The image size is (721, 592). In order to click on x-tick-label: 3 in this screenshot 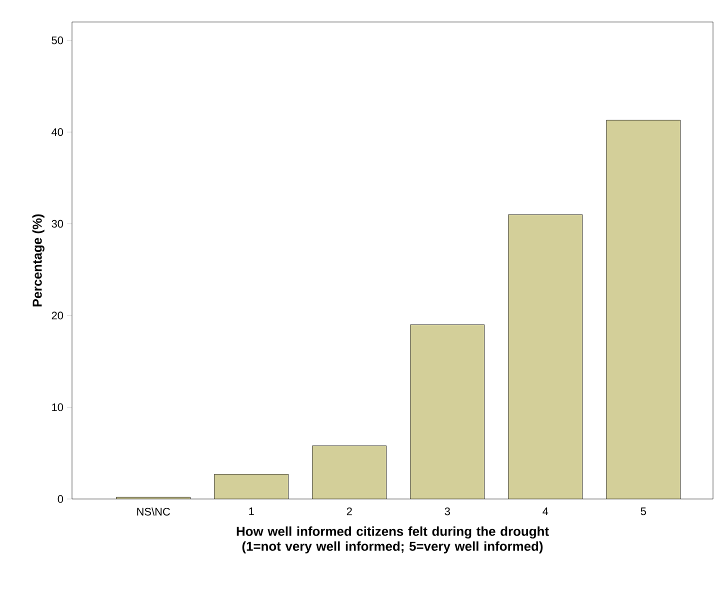, I will do `click(447, 512)`.